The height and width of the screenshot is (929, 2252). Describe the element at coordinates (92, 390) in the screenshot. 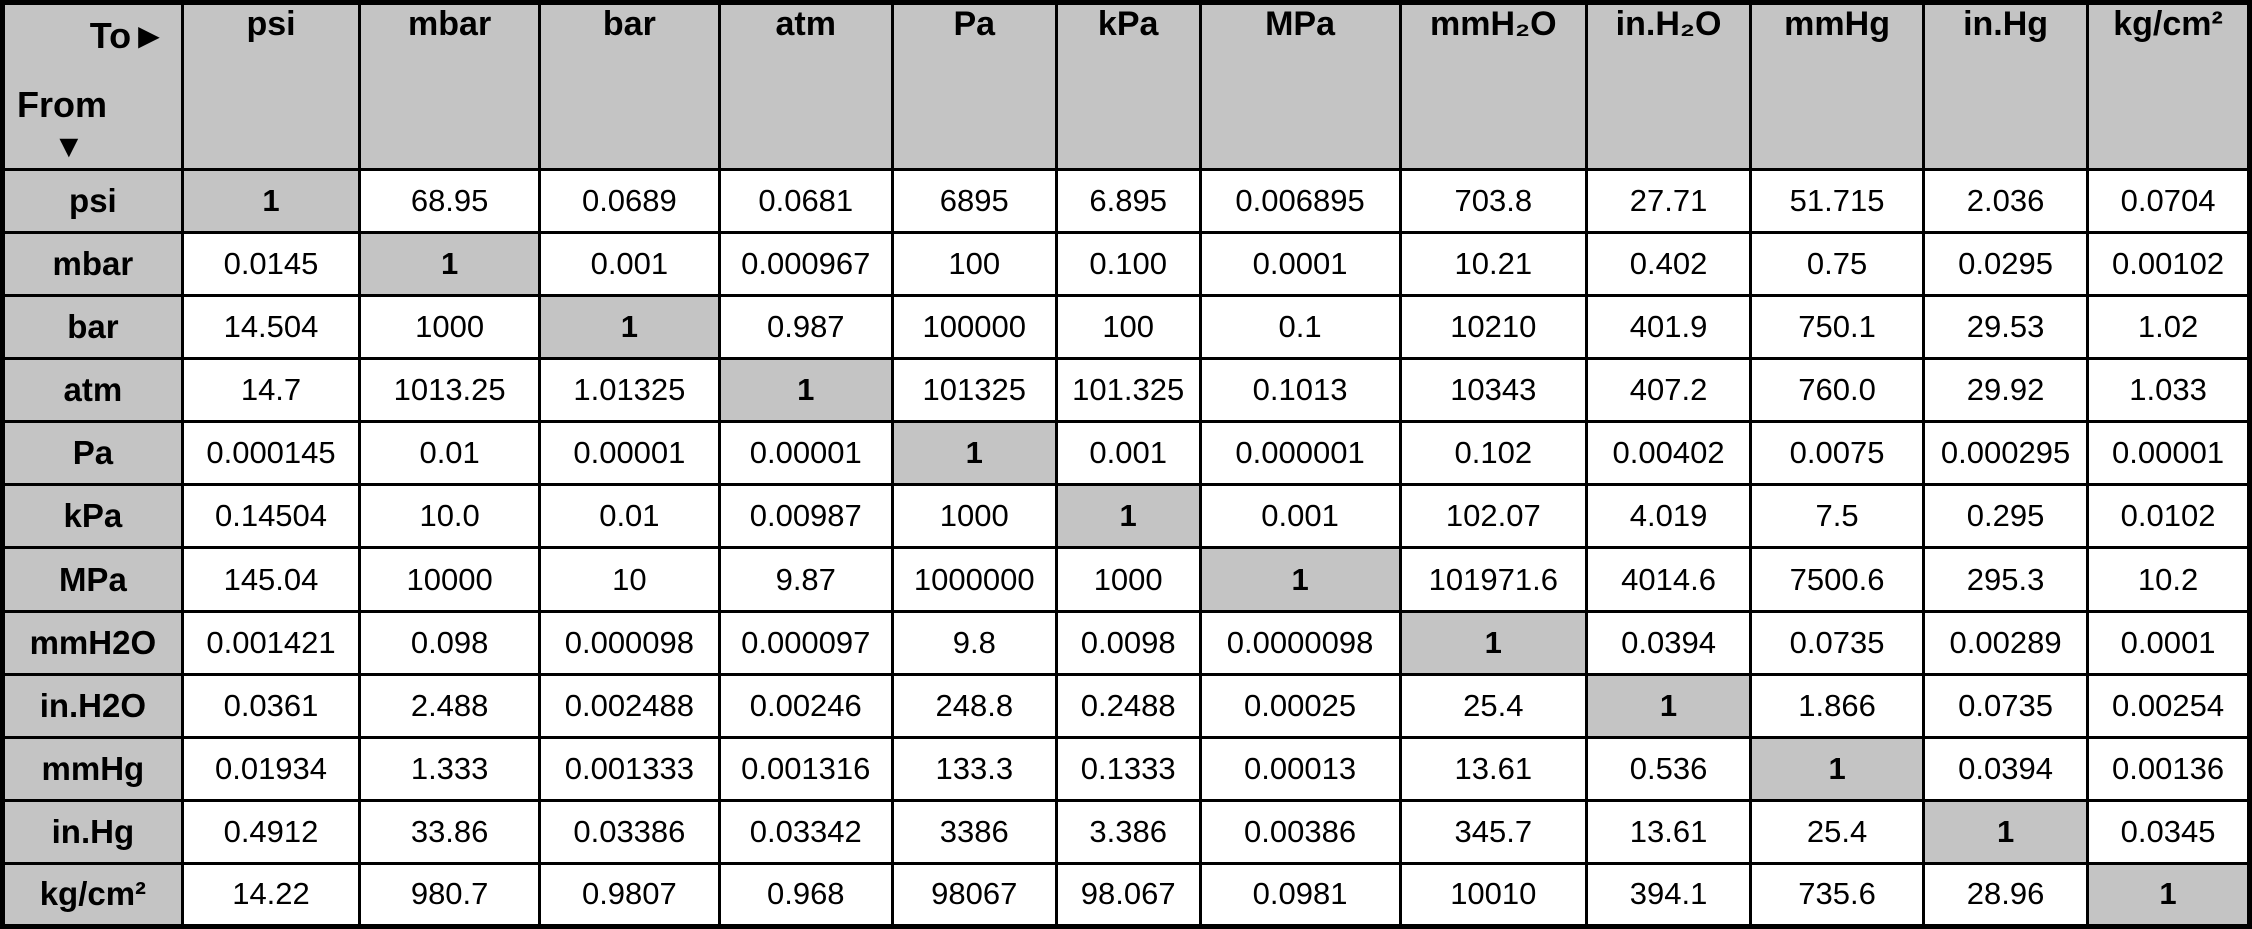

I see `row-header-atm: atm` at that location.